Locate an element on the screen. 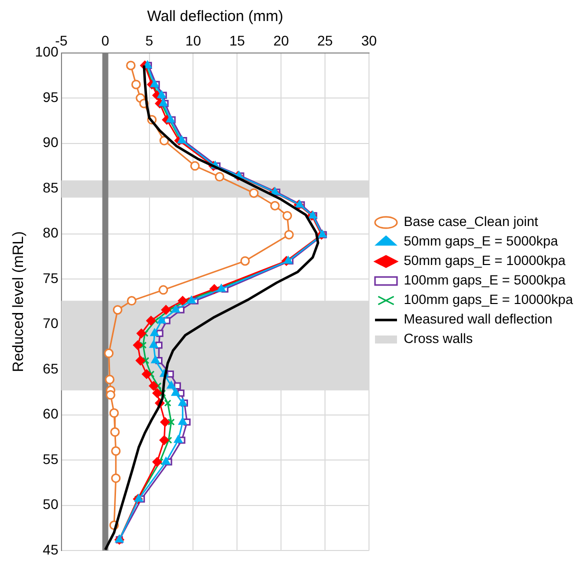  legend-label: 100mm gaps_E = 5000kpa is located at coordinates (485, 280).